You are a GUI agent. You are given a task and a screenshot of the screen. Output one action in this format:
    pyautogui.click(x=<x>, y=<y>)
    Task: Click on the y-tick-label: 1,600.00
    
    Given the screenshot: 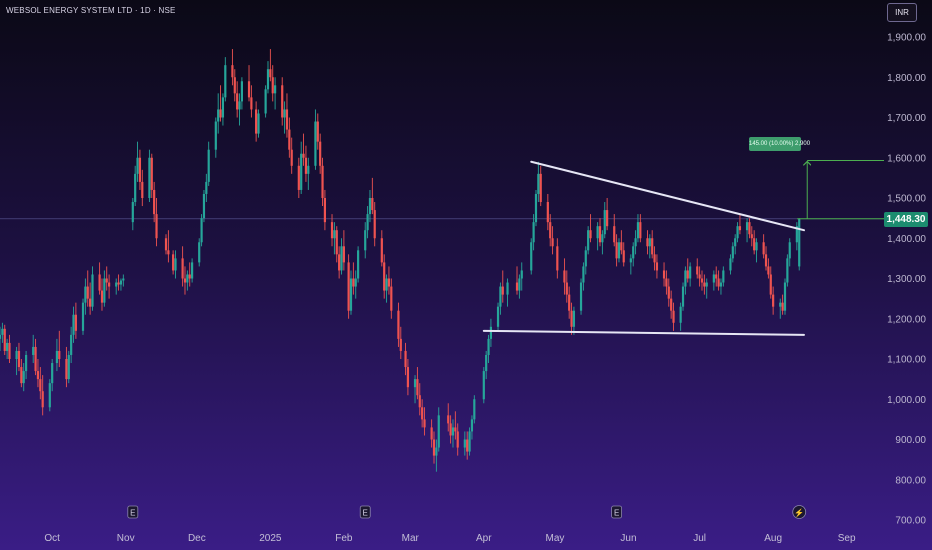 What is the action you would take?
    pyautogui.click(x=906, y=158)
    